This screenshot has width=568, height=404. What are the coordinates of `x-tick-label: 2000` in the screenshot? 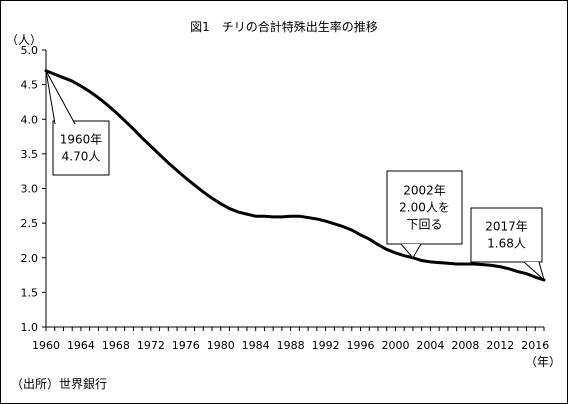 It's located at (395, 345).